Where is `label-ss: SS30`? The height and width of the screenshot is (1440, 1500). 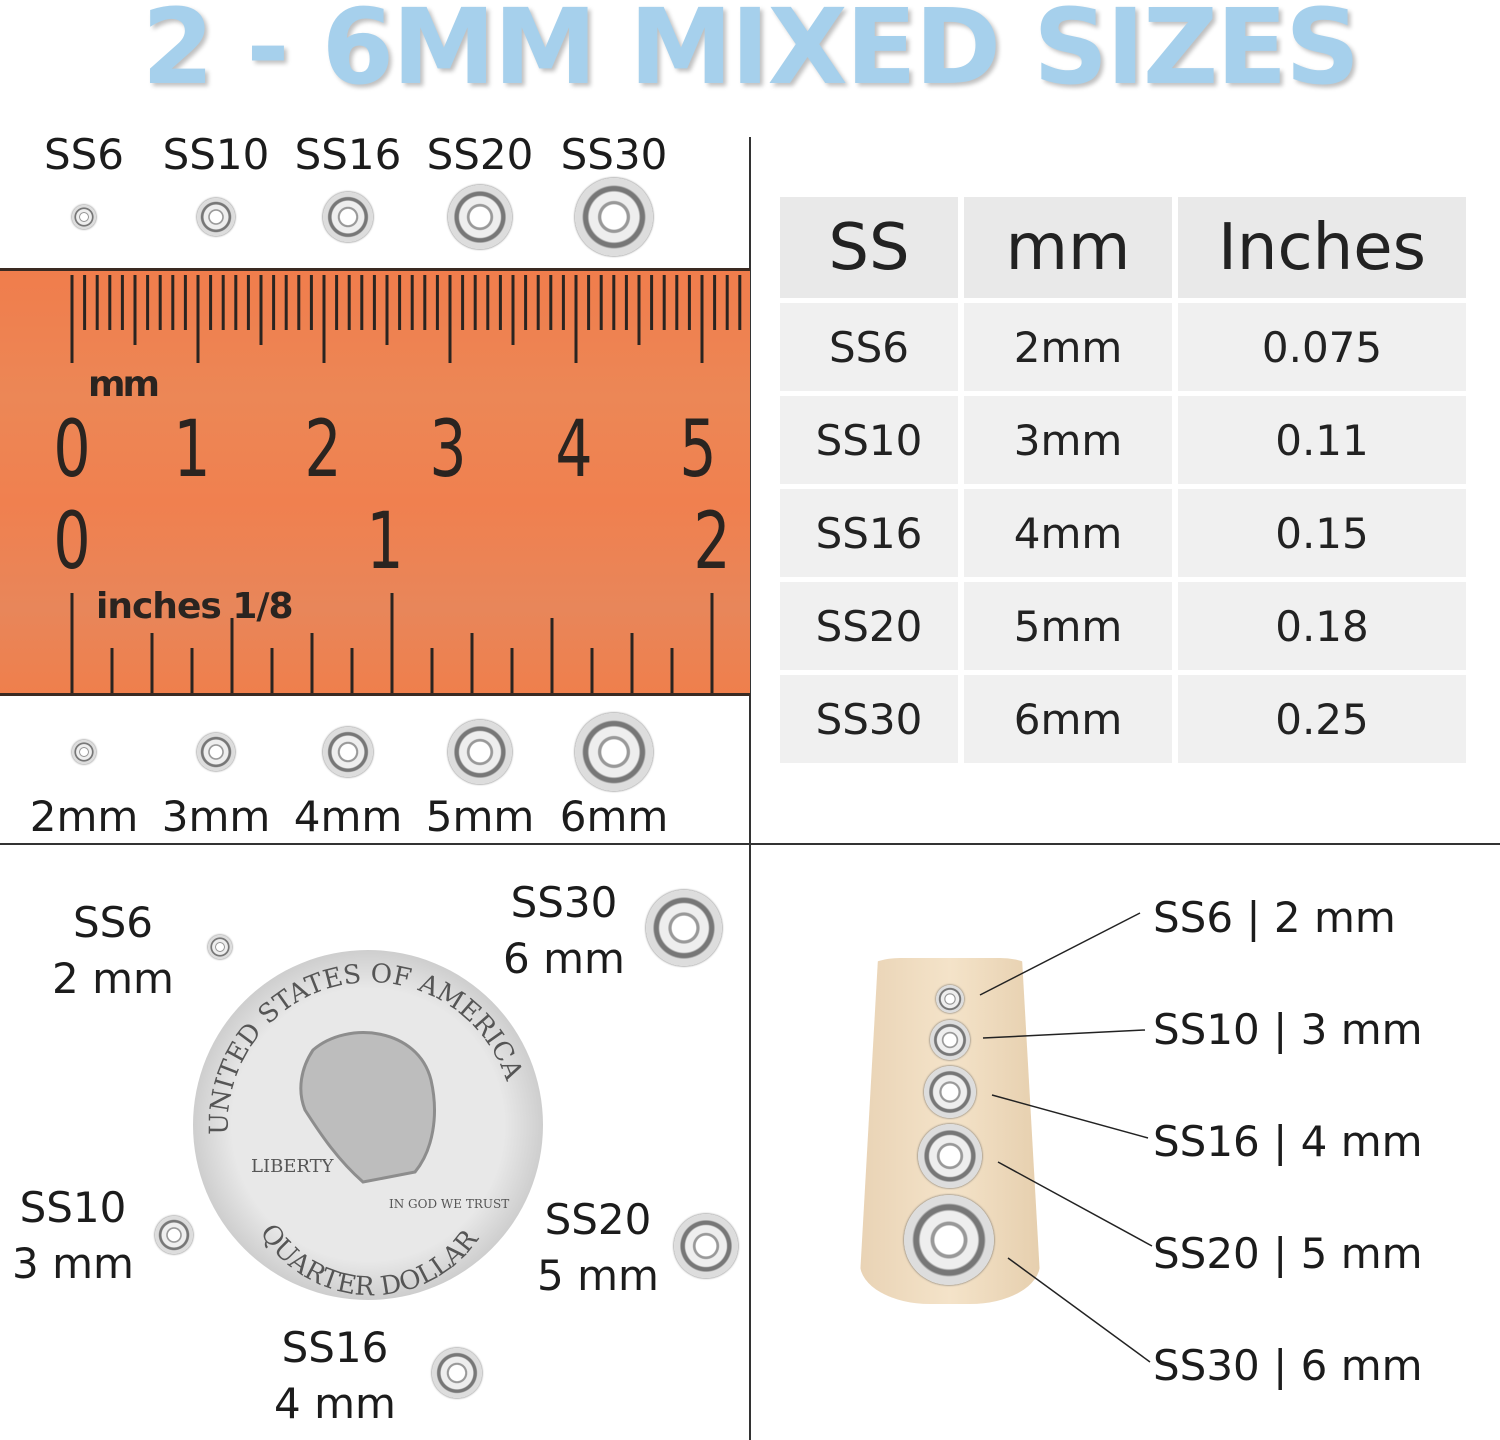
label-ss: SS30 is located at coordinates (564, 902).